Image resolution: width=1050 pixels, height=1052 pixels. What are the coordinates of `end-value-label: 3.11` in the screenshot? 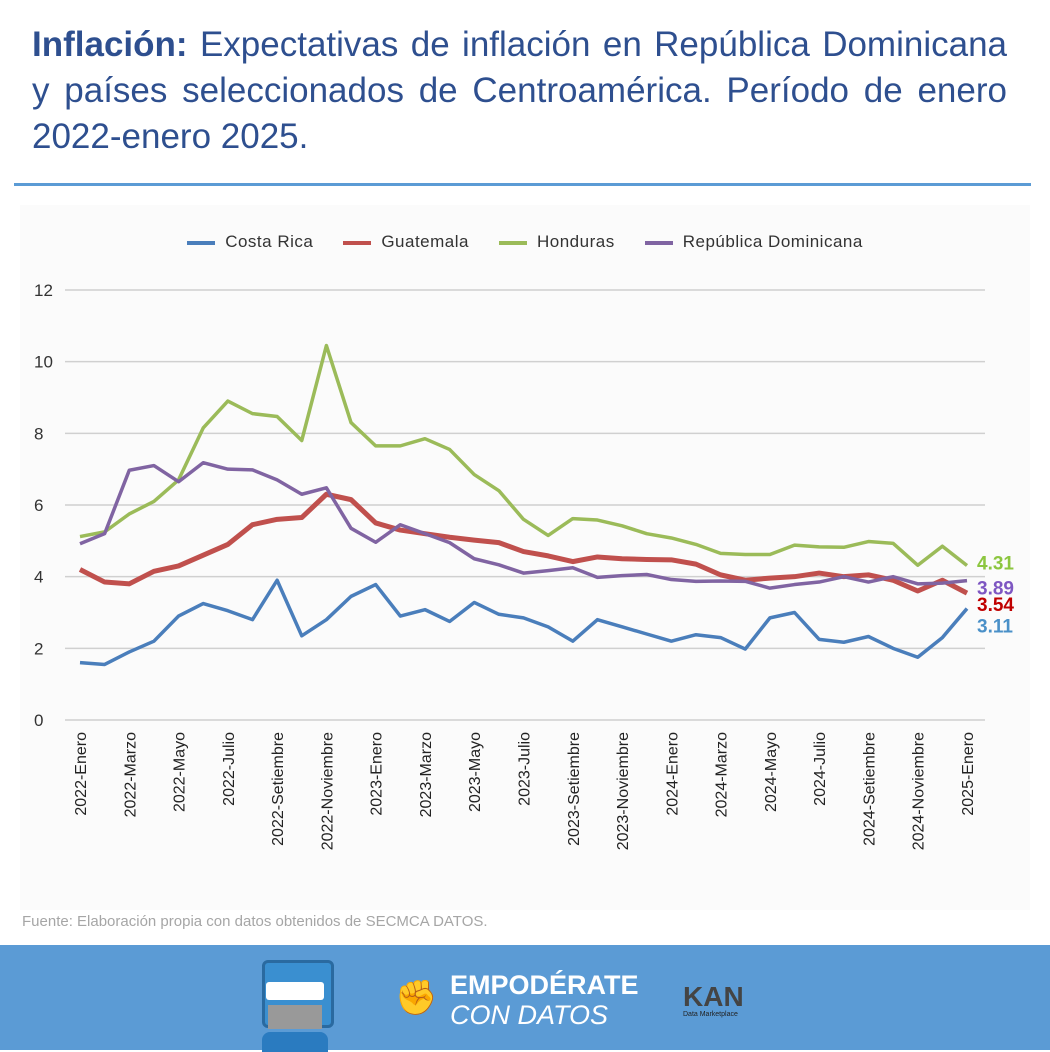 It's located at (995, 627).